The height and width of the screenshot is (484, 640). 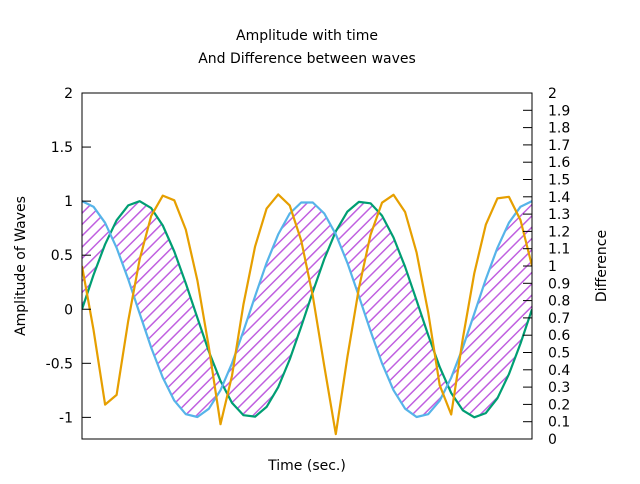 I want to click on y2-tick-label: 0, so click(x=552, y=440).